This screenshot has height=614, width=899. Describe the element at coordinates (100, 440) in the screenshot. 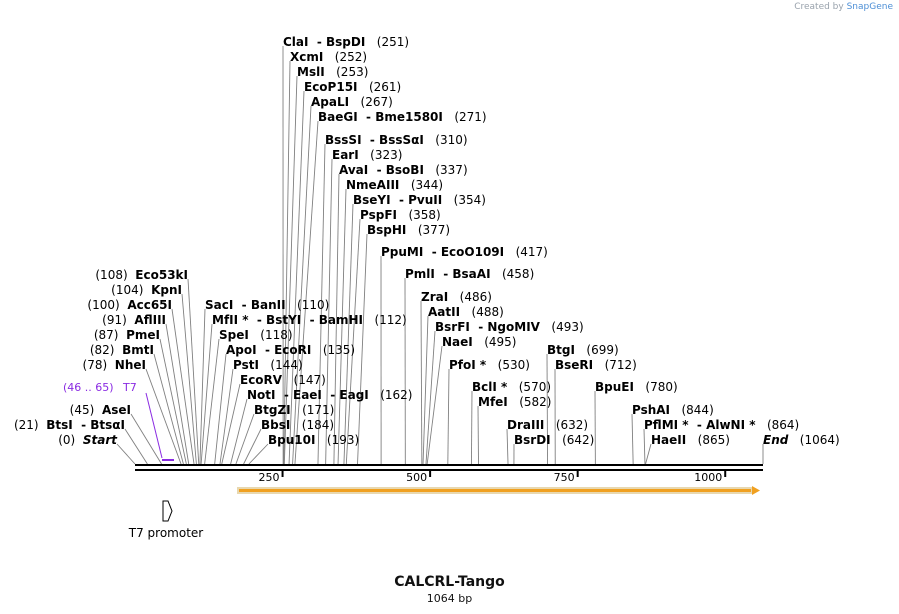

I see `enzyme-name: Start` at that location.